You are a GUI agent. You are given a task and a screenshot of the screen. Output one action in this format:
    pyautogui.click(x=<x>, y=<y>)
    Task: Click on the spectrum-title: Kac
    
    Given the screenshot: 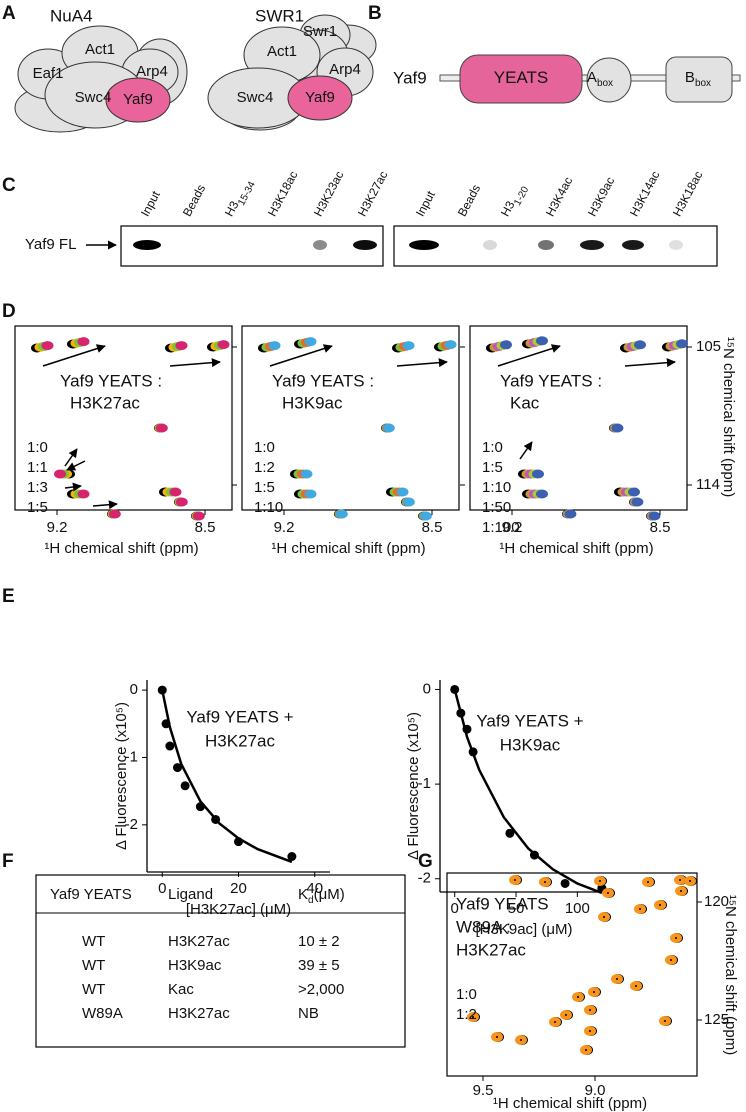 What is the action you would take?
    pyautogui.click(x=525, y=402)
    